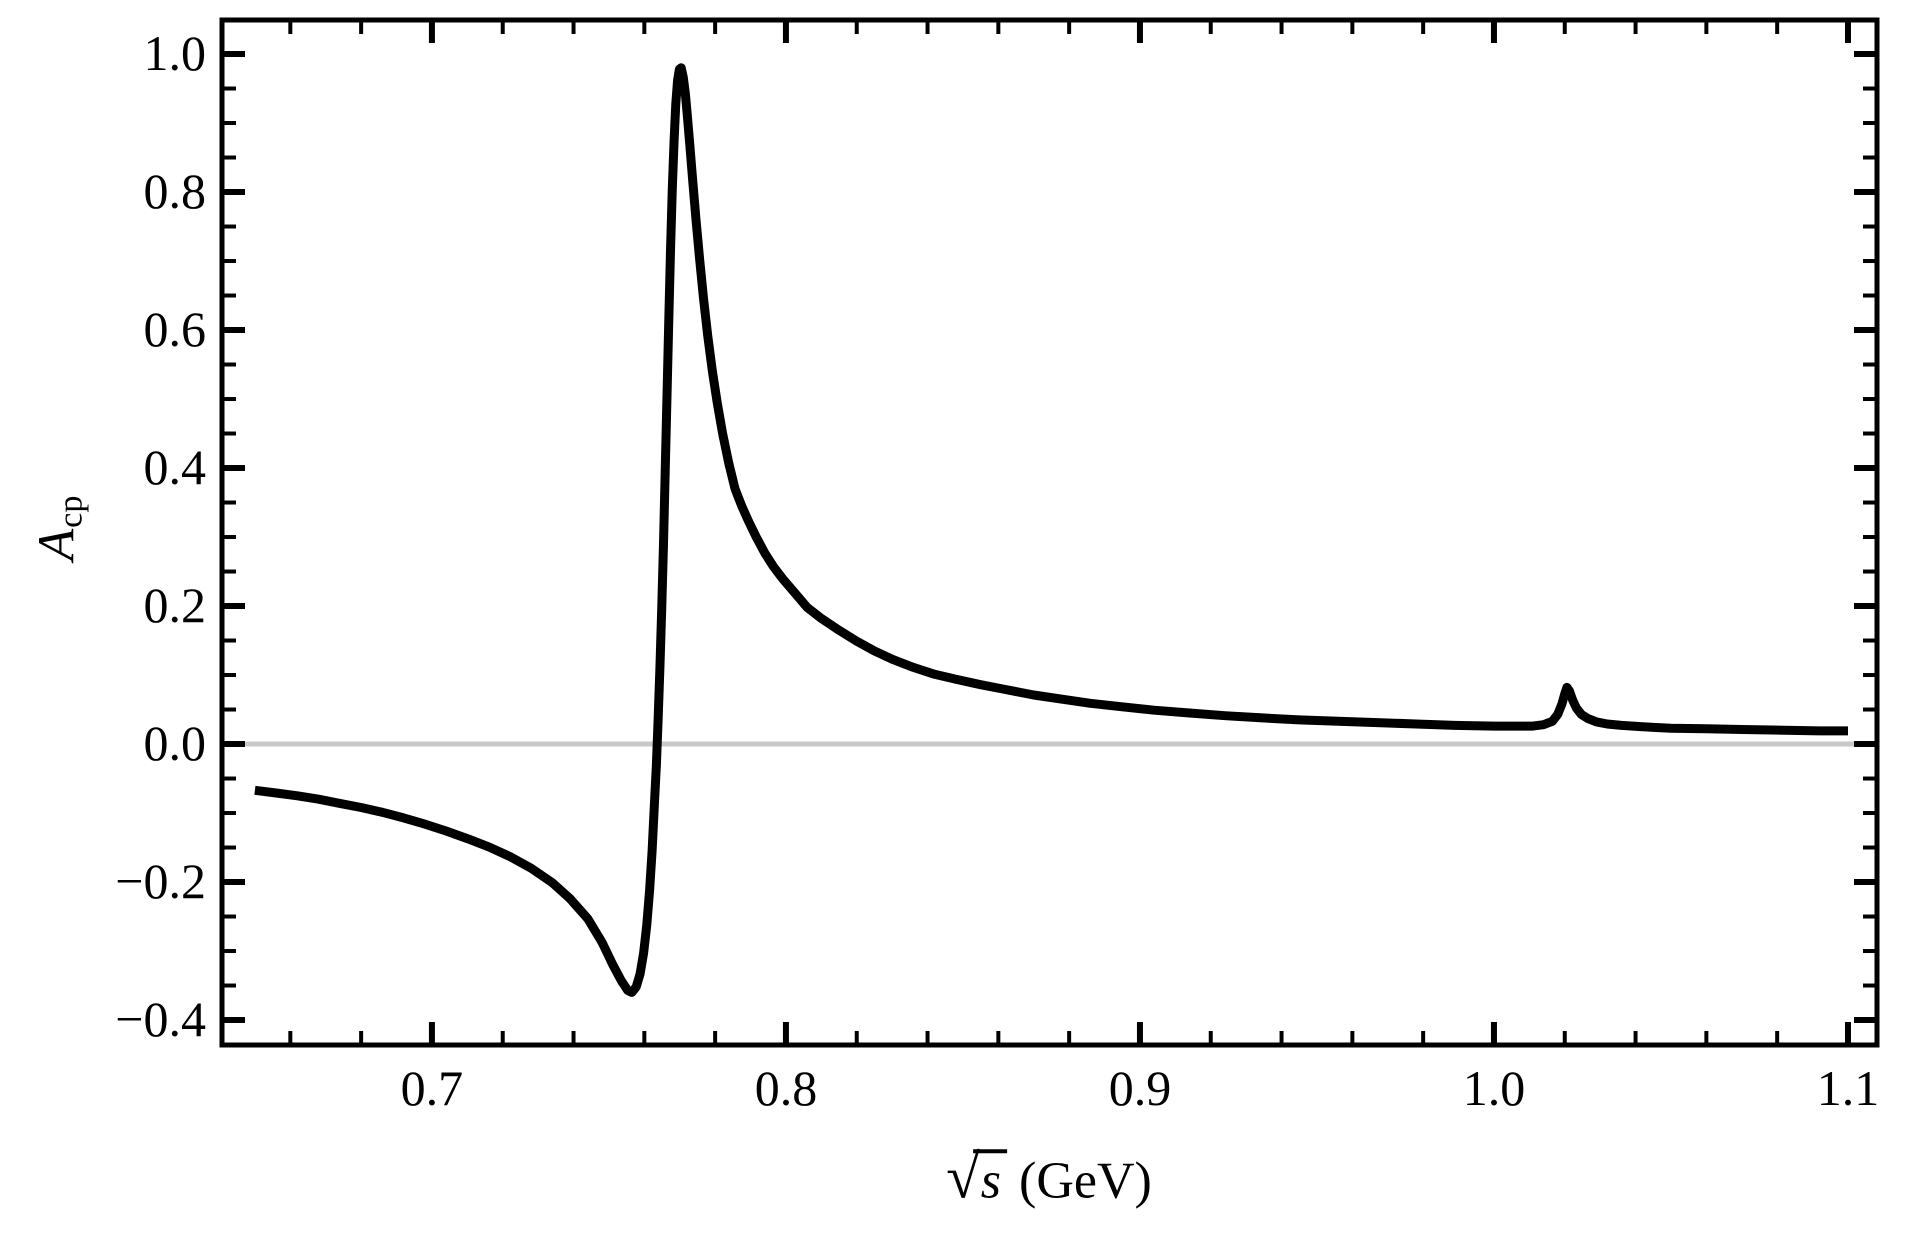 This screenshot has width=1905, height=1246. What do you see at coordinates (57, 544) in the screenshot?
I see `acp-symbol: A` at bounding box center [57, 544].